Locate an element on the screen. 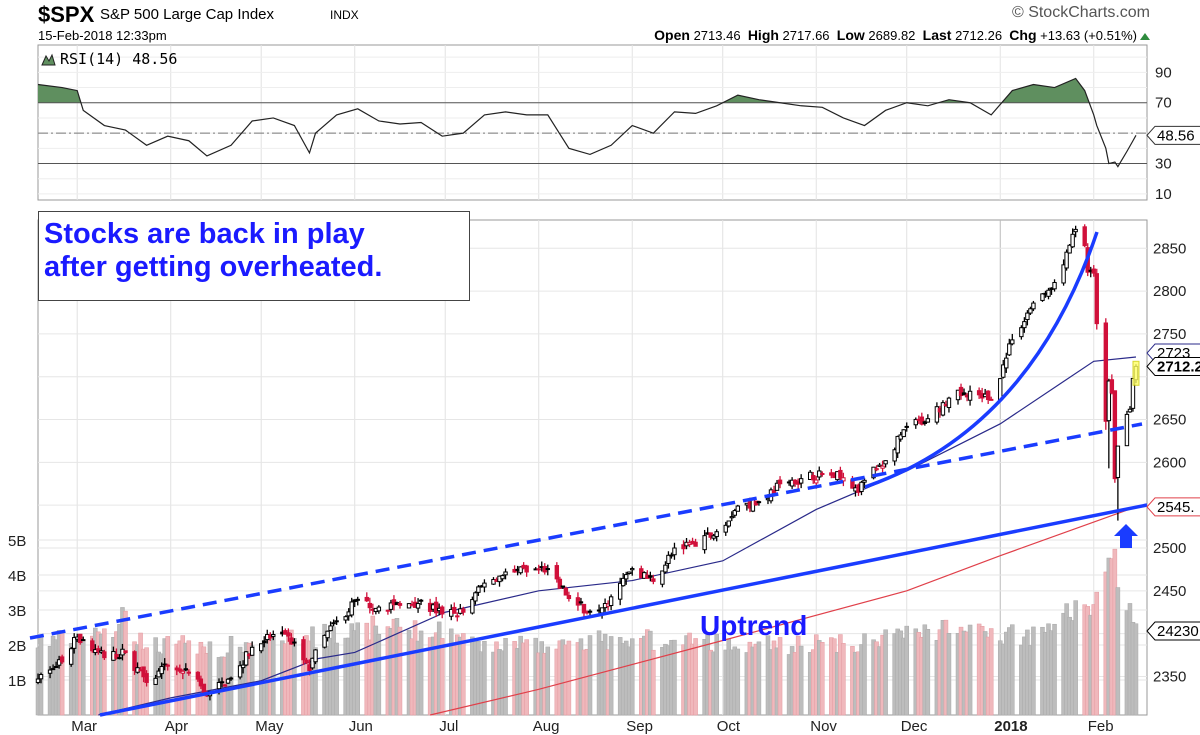  high-value: 2717.66 is located at coordinates (806, 35).